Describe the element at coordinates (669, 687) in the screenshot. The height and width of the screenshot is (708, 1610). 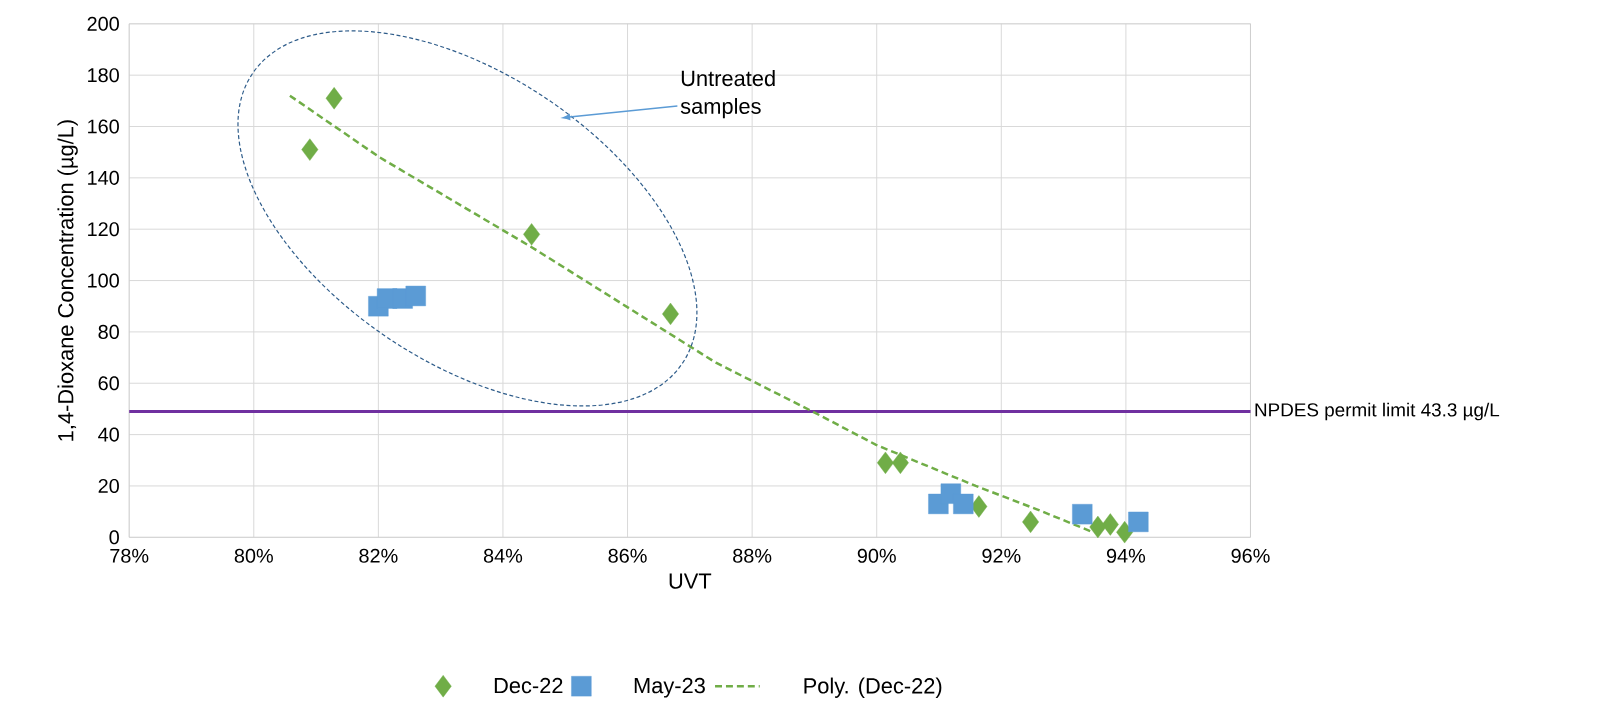
I see `legend-label: May-23` at that location.